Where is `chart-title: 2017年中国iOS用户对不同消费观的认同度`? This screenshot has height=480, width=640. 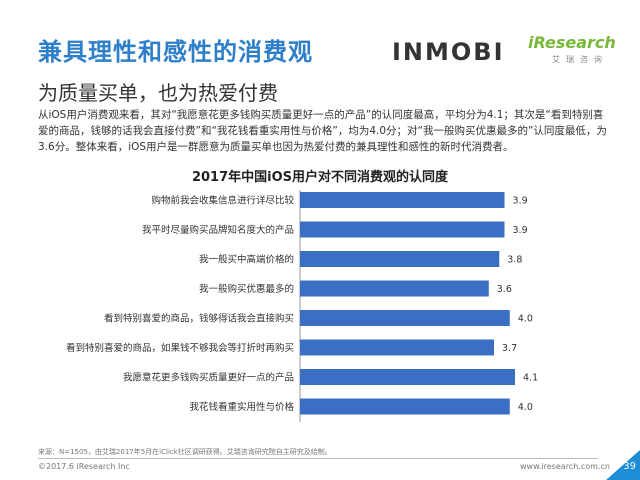
chart-title: 2017年中国iOS用户对不同消费观的认同度 is located at coordinates (320, 177).